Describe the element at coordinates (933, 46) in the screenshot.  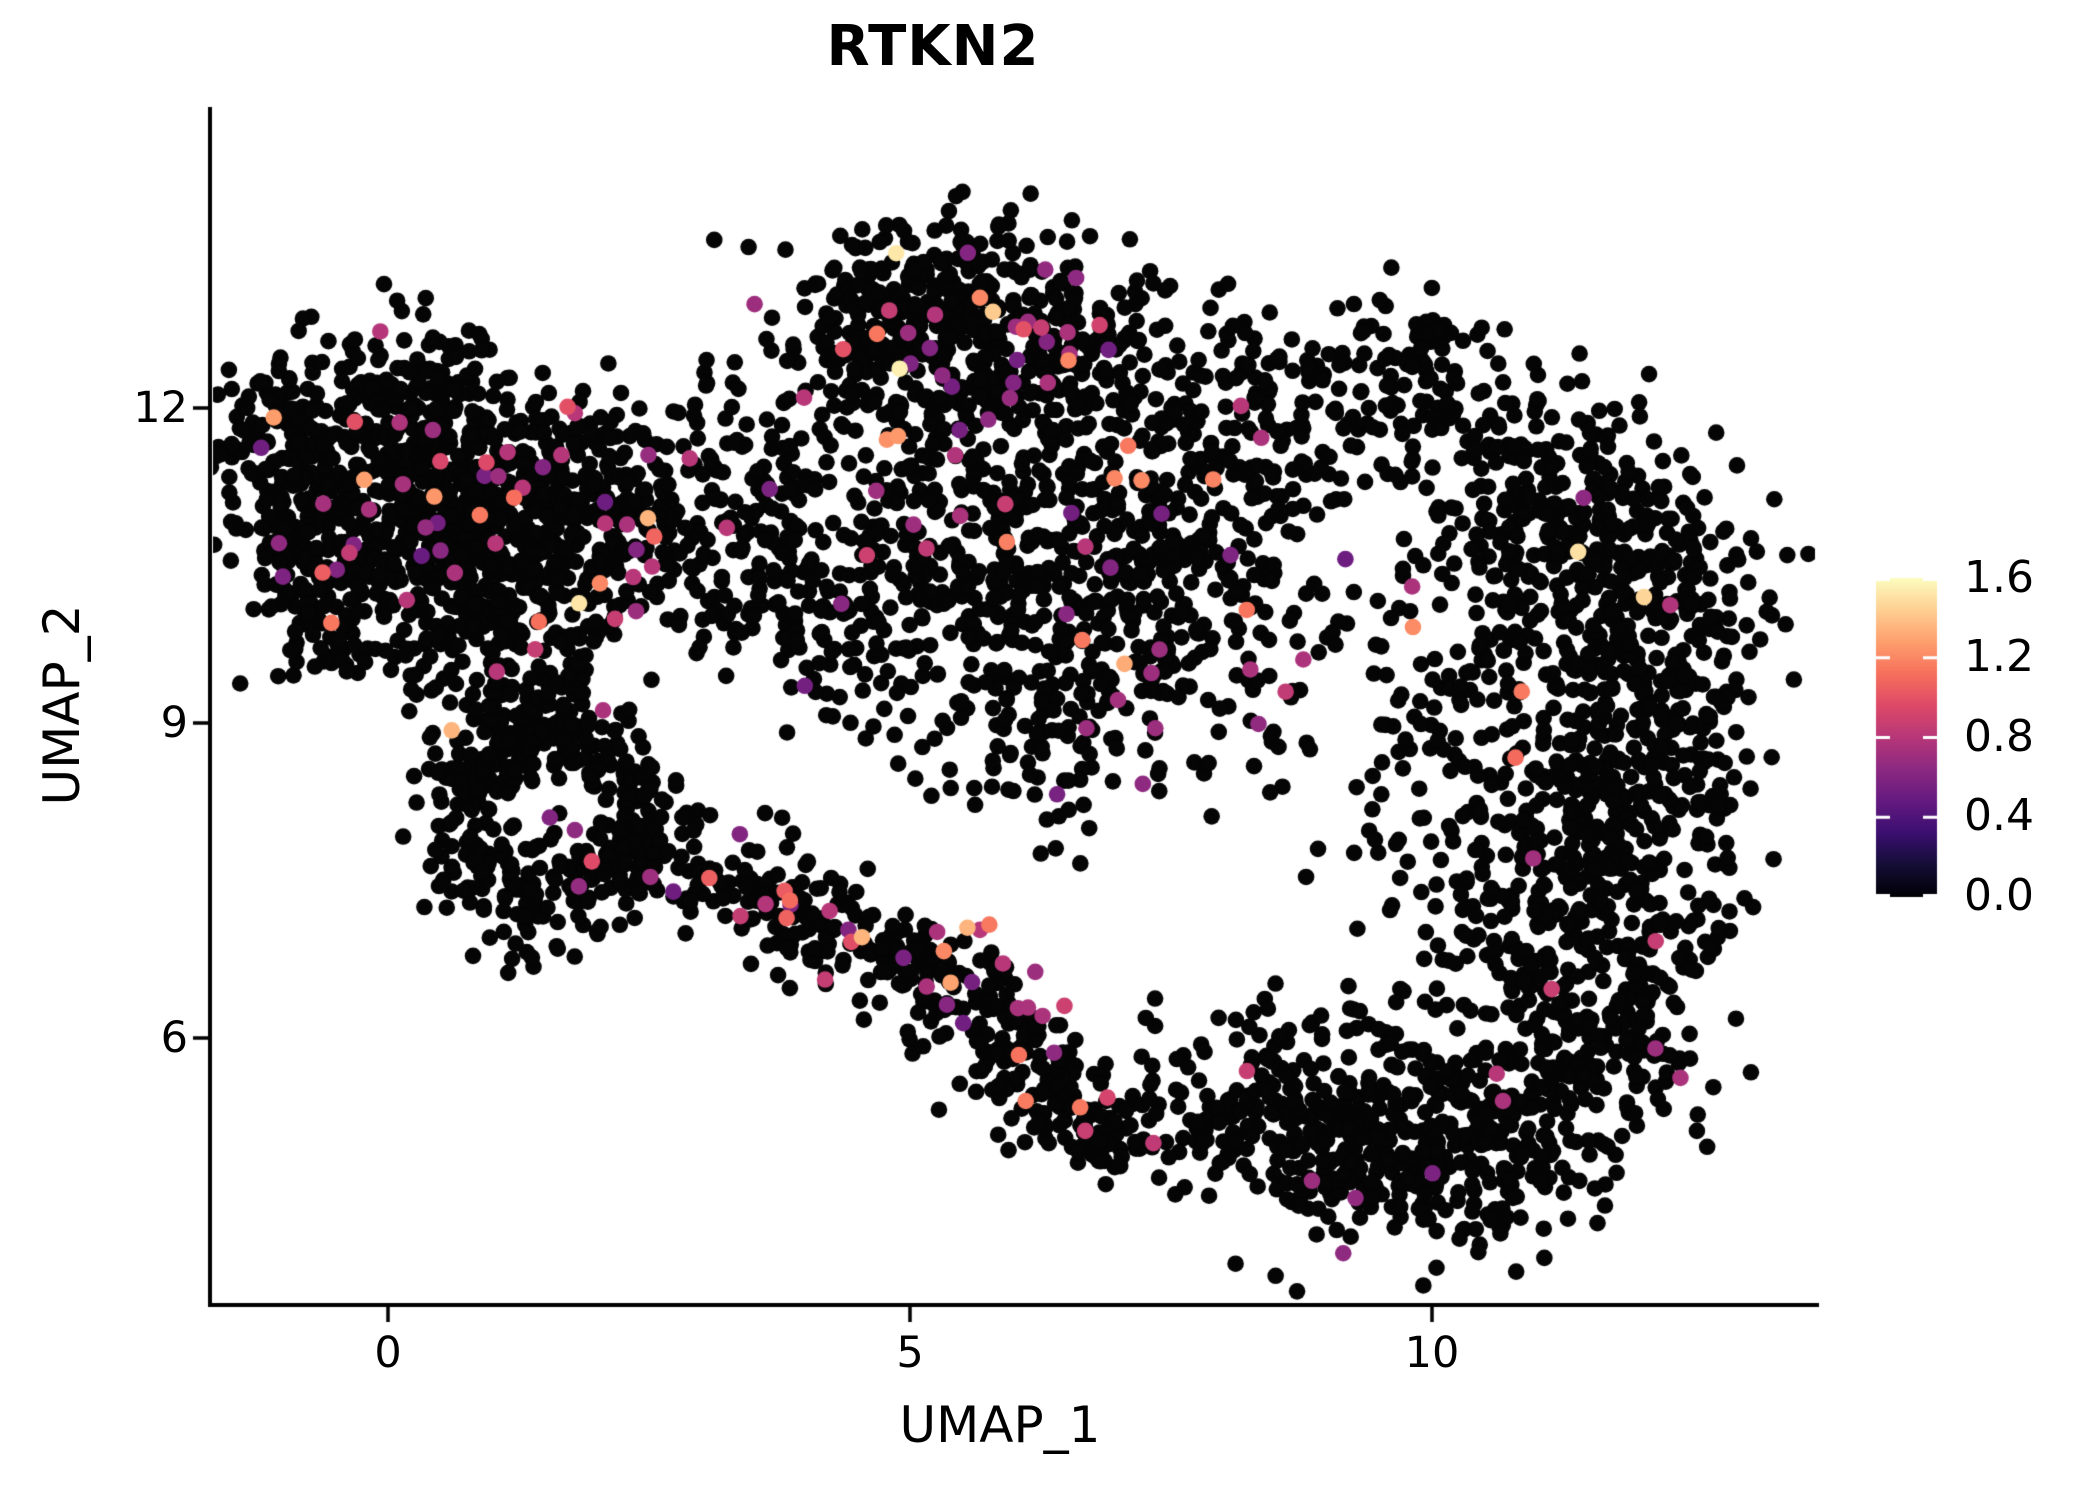
I see `plot-title: RTKN2` at that location.